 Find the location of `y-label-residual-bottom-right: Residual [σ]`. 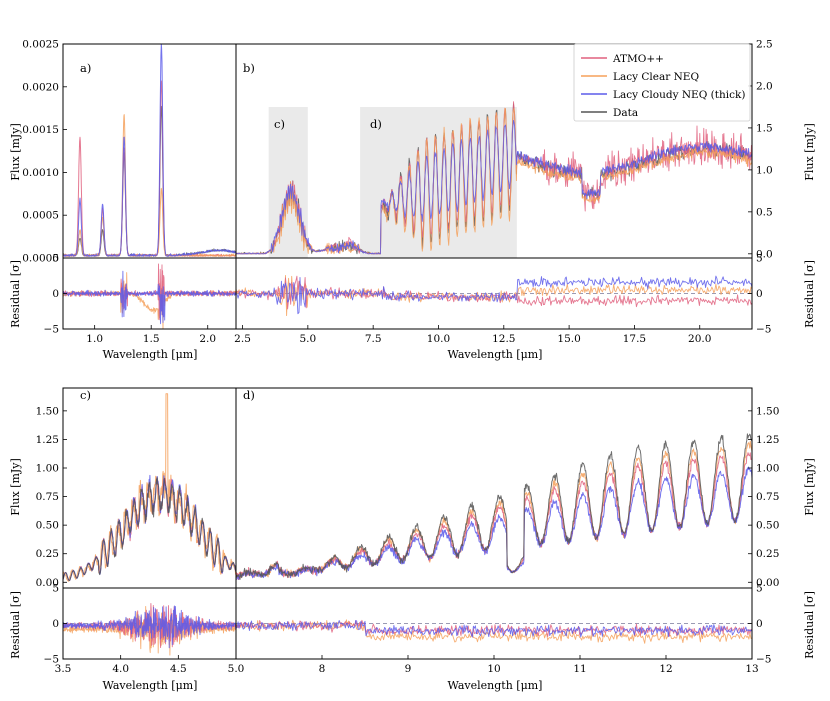

y-label-residual-bottom-right: Residual [σ] is located at coordinates (809, 625).